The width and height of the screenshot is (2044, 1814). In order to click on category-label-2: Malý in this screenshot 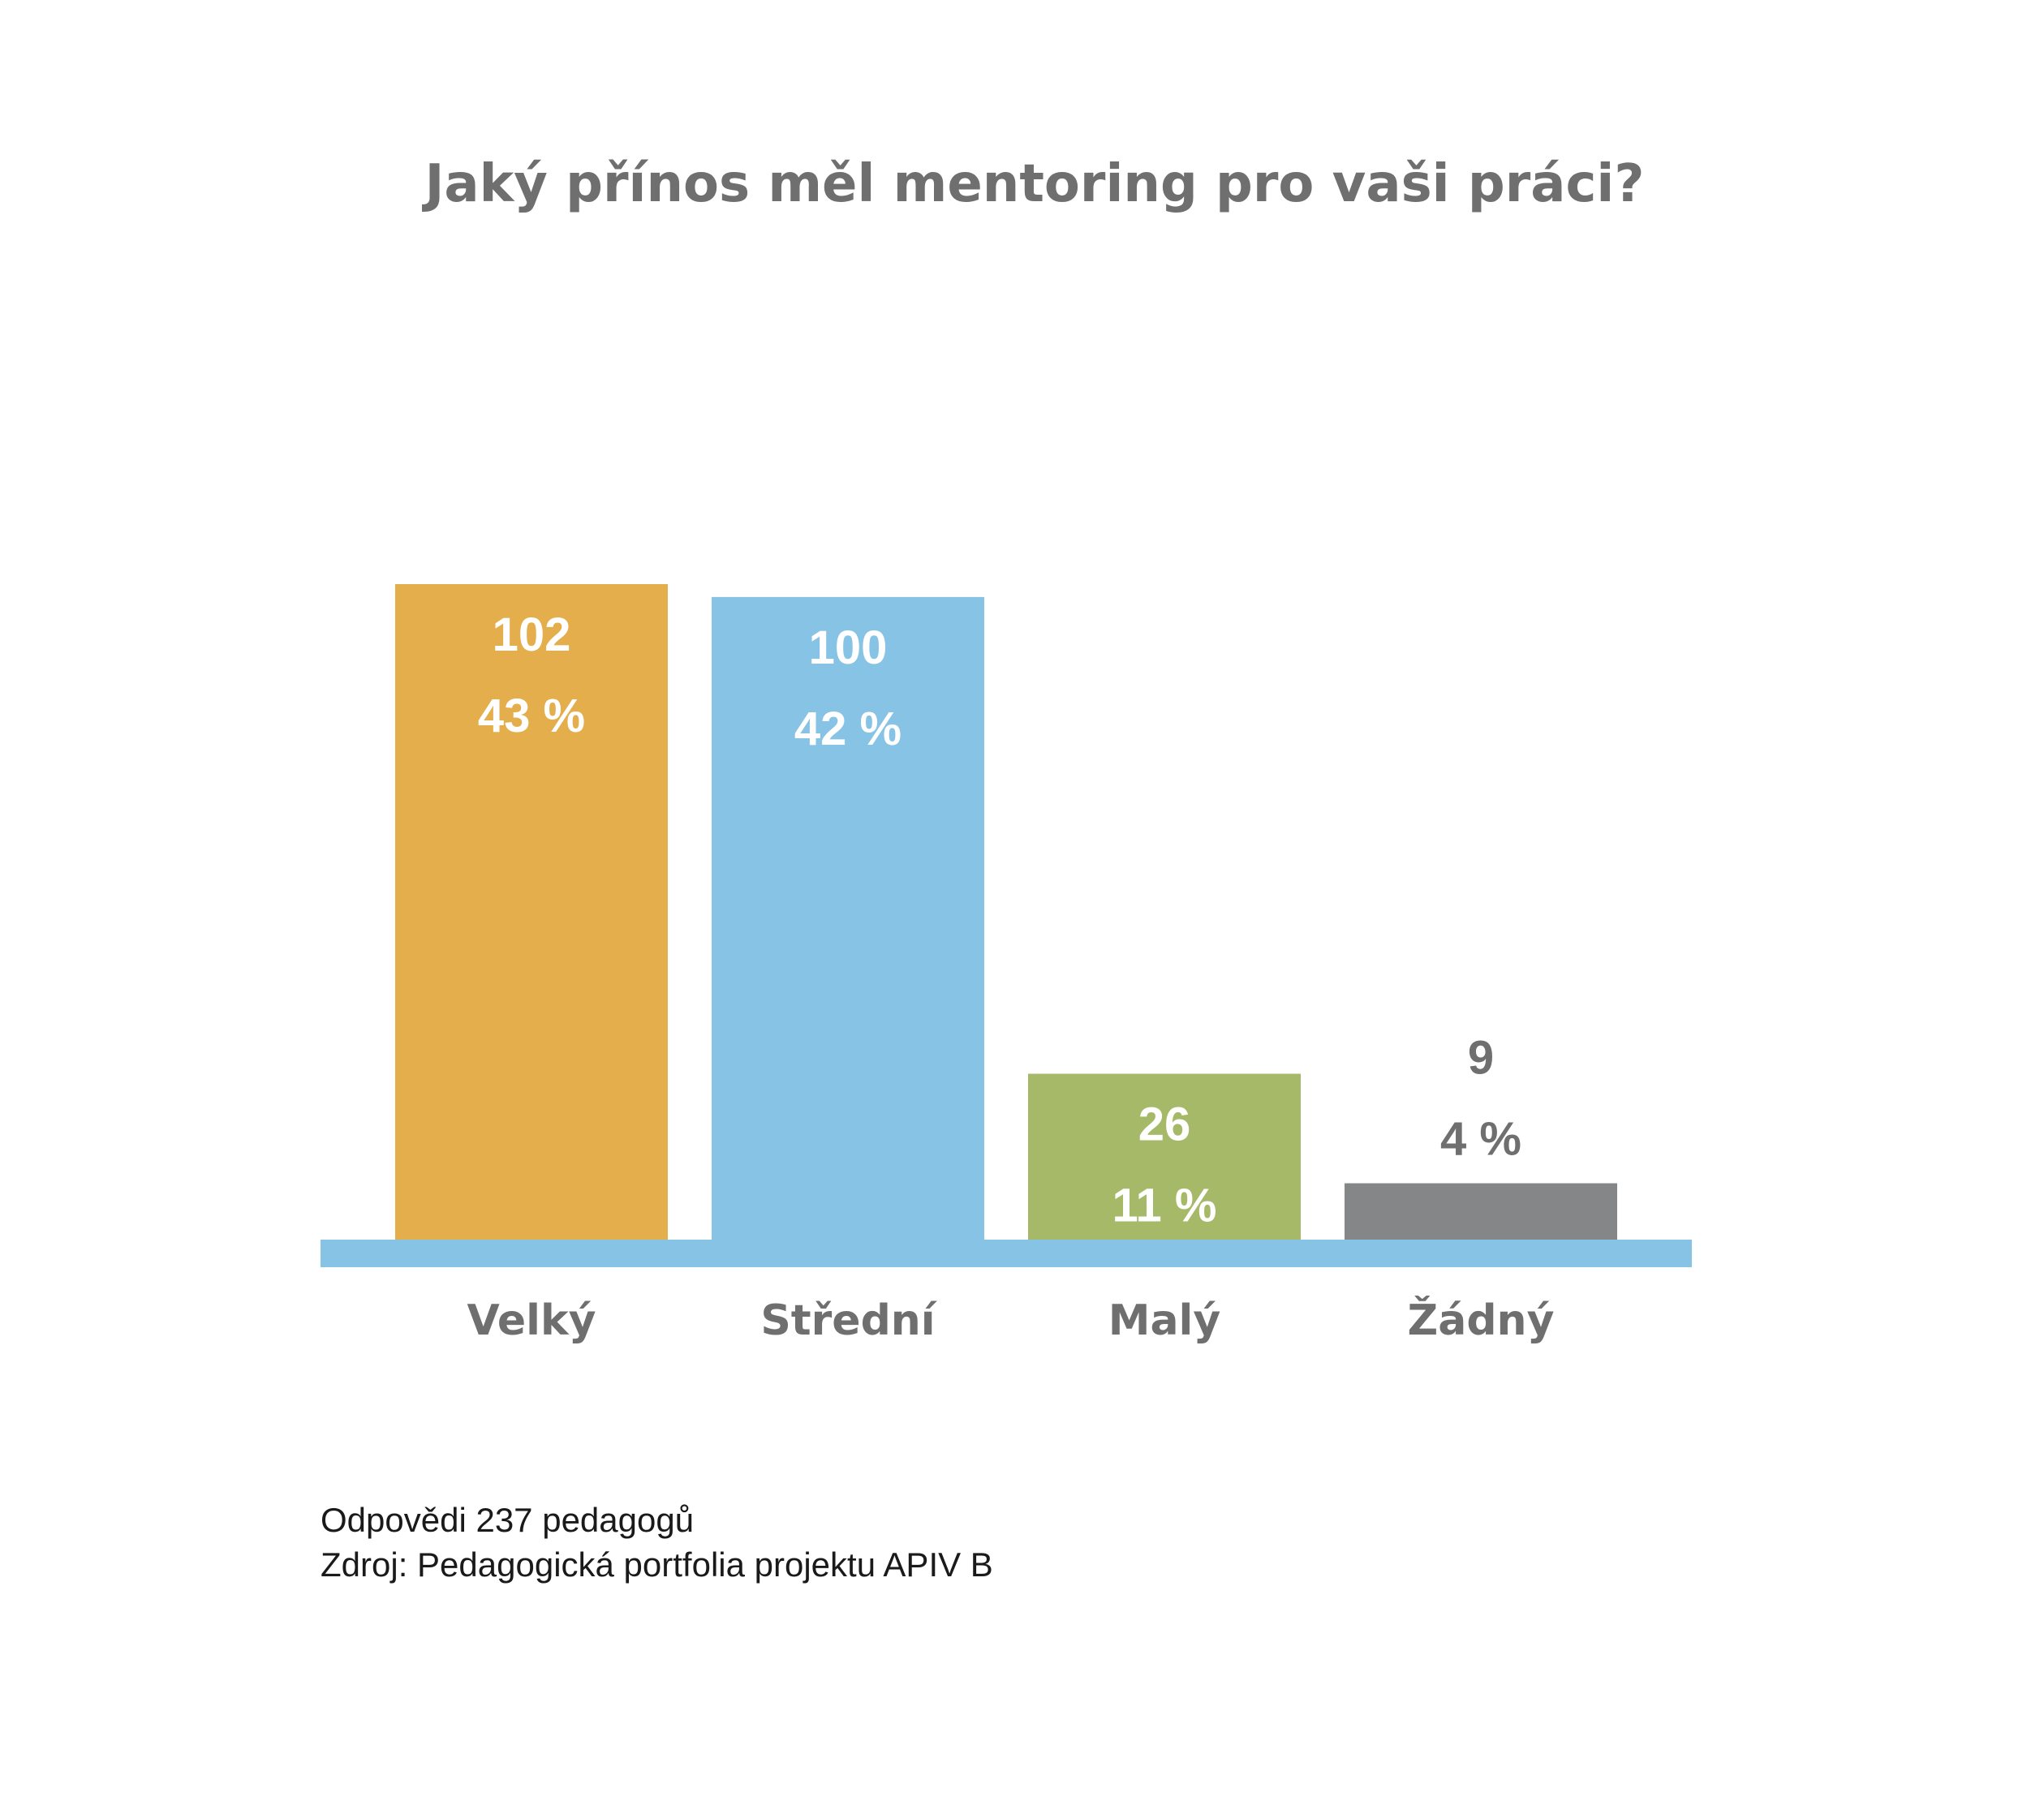, I will do `click(1165, 1320)`.